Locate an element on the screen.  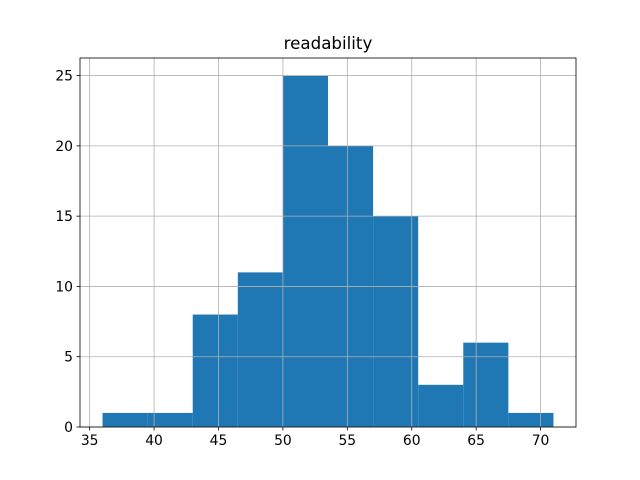
y-tick-label: 5 is located at coordinates (68, 358).